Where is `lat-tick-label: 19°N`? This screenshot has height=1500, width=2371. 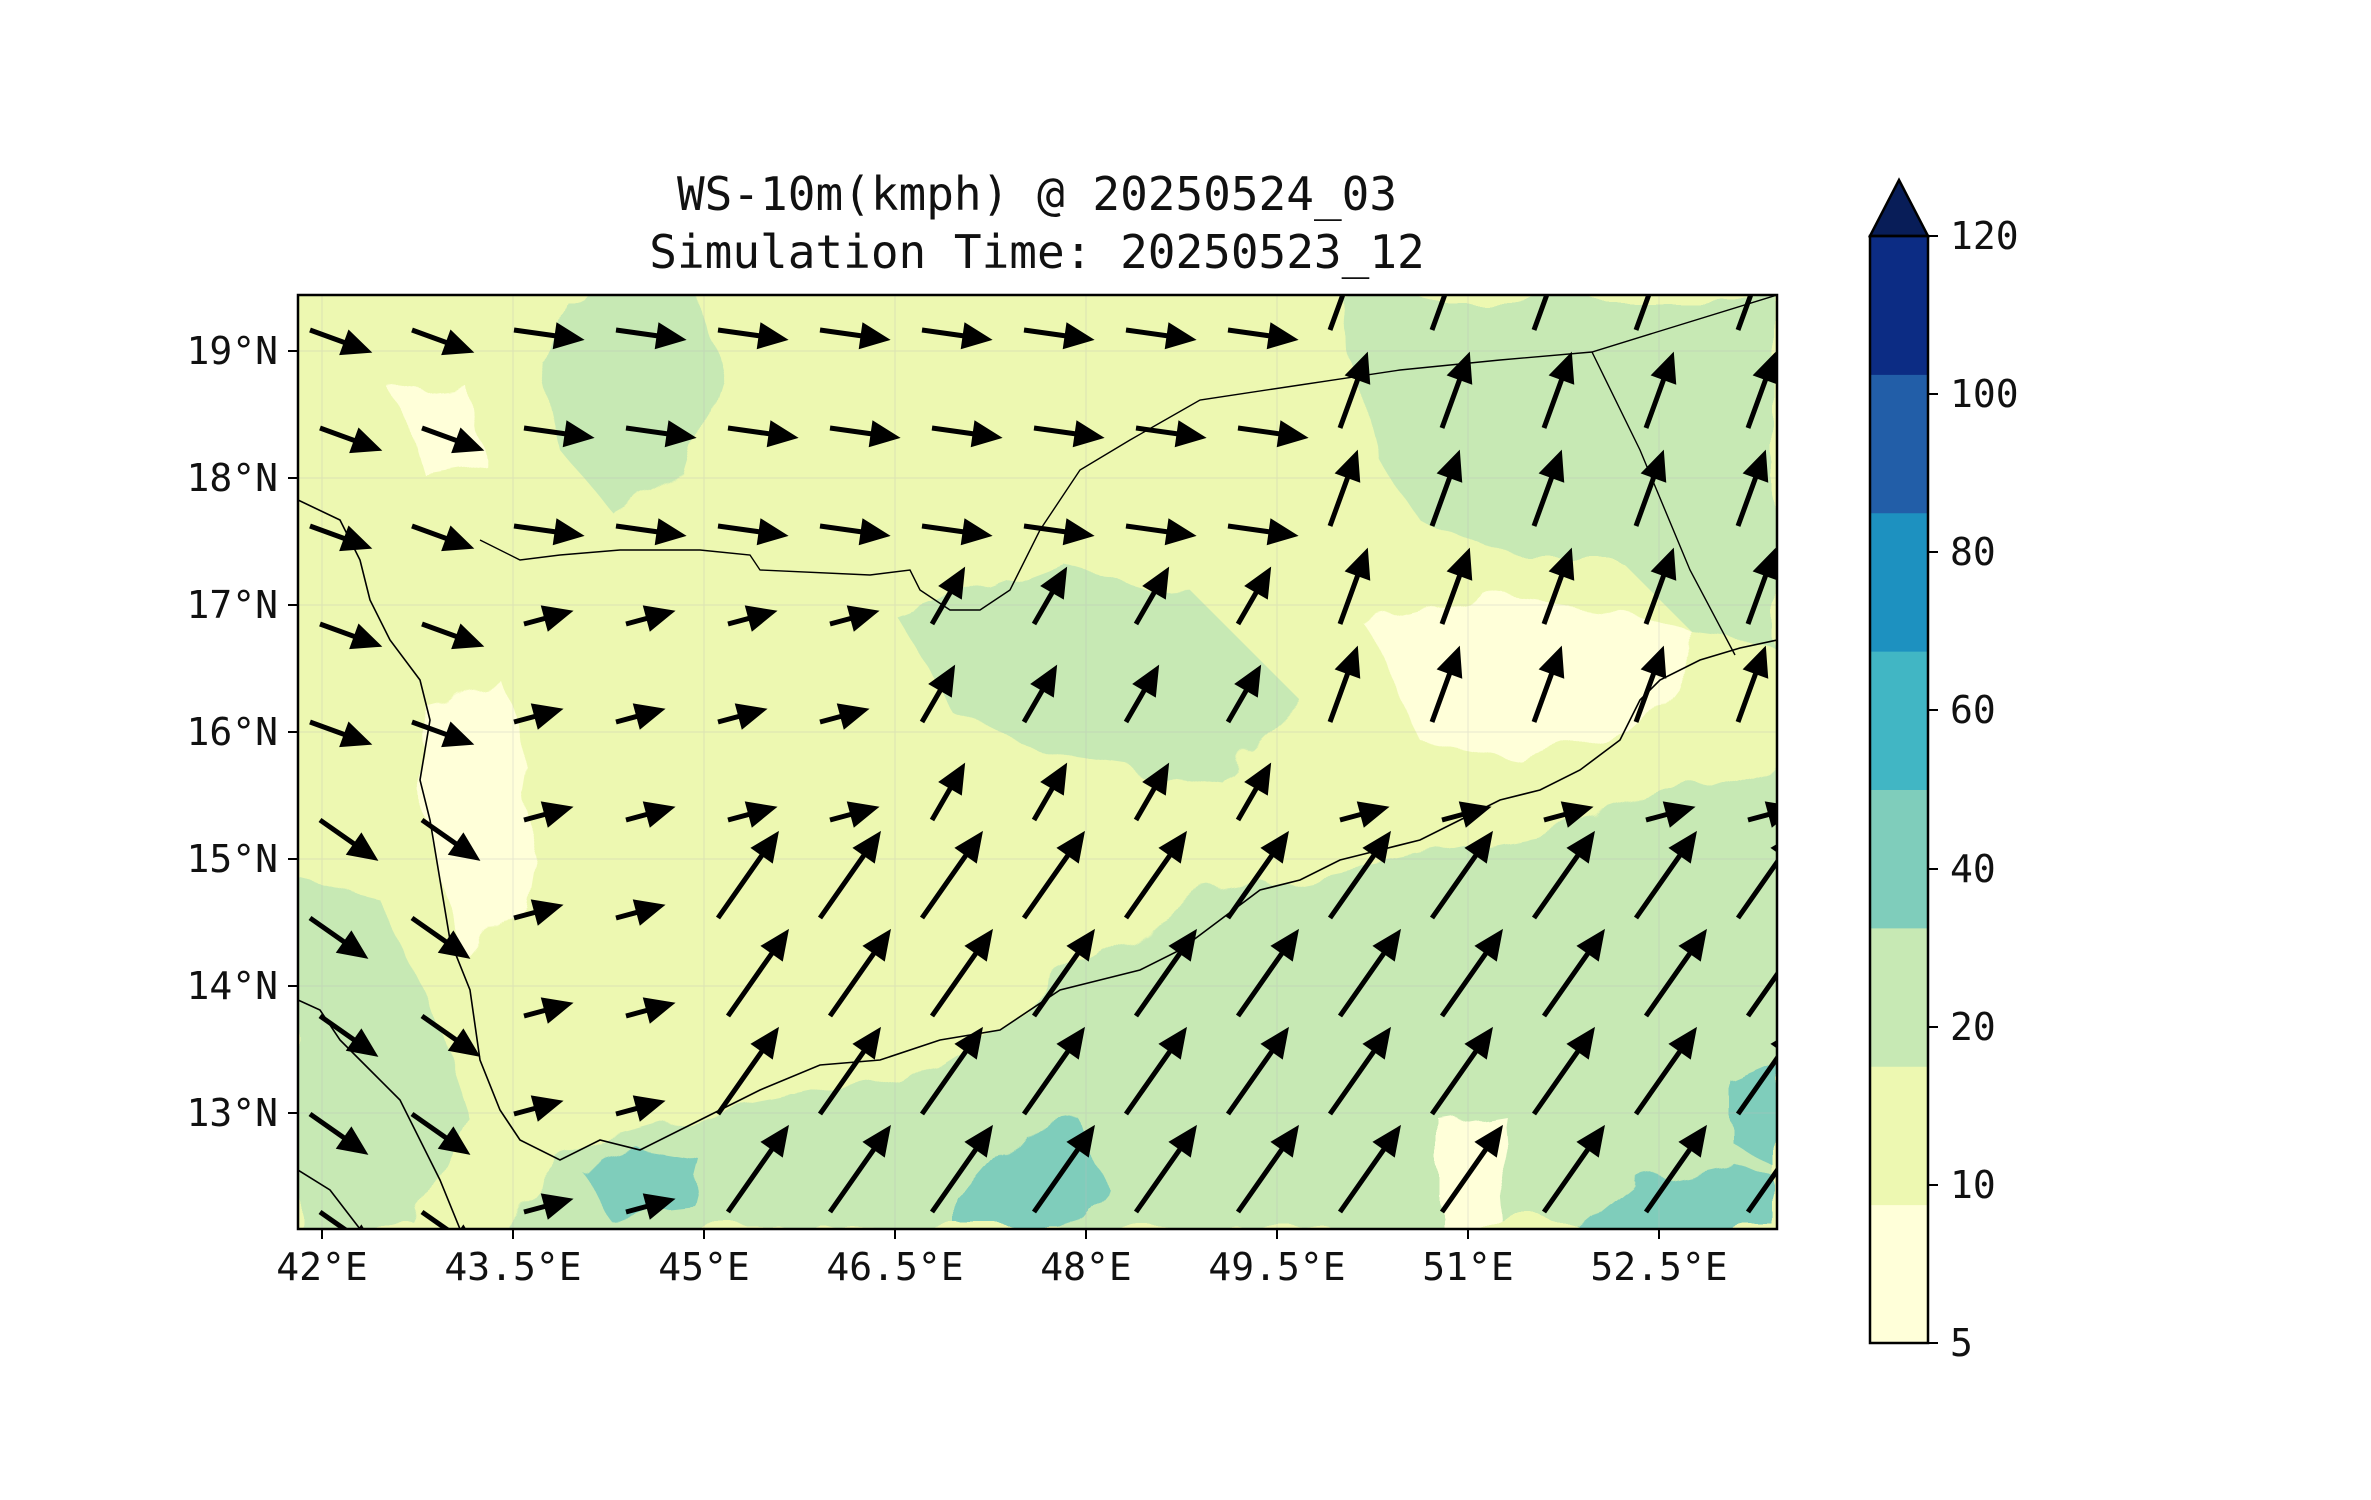
lat-tick-label: 19°N is located at coordinates (232, 351).